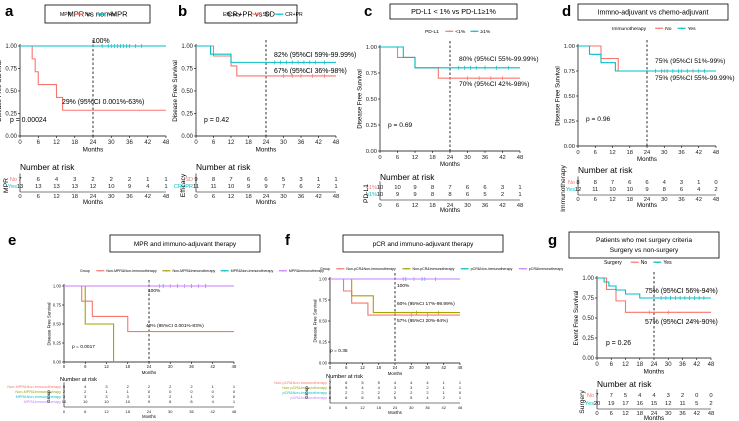 Image resolution: width=739 pixels, height=421 pixels. I want to click on risk-row-label: Non-MPR&Non-immunotherapy, so click(34, 387).